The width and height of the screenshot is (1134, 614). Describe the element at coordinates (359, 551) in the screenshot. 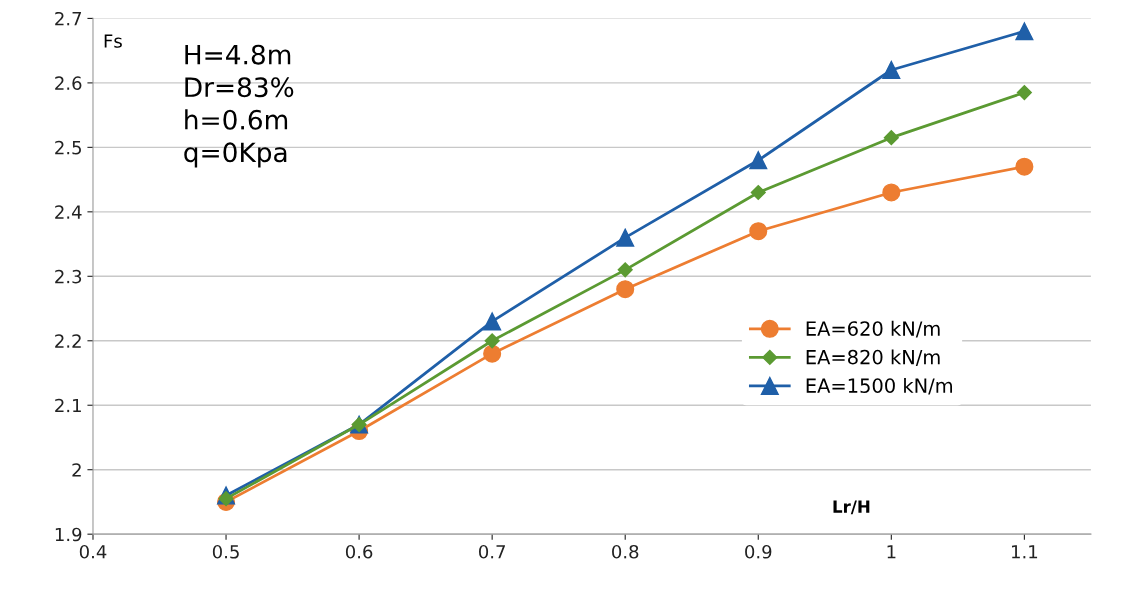

I see `x-tick-label: 0.6` at that location.